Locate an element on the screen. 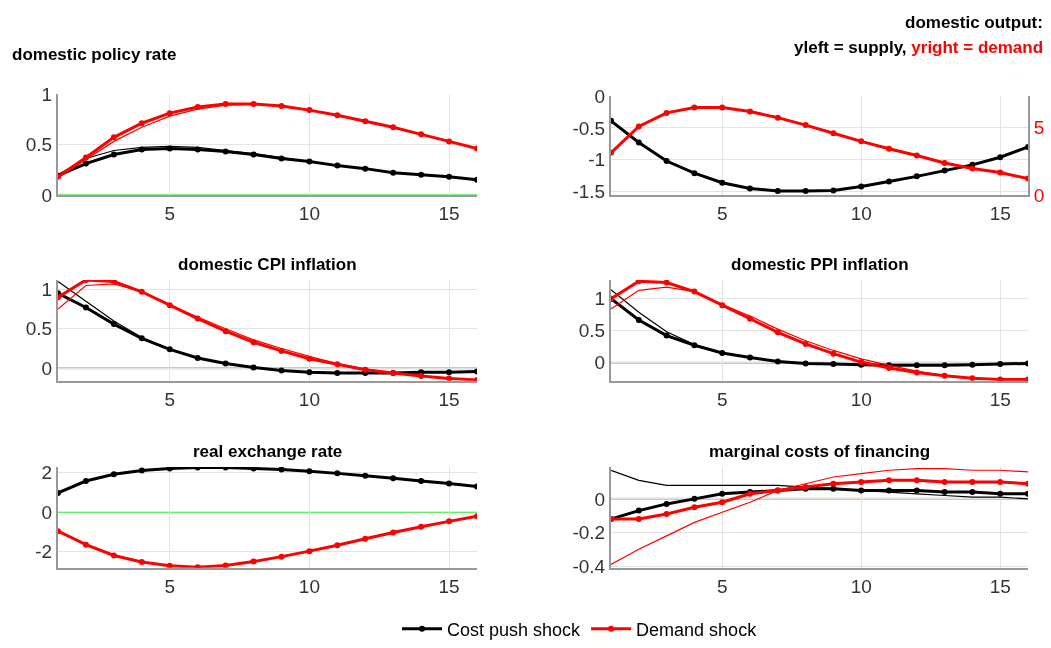  y-tick-label: 2 is located at coordinates (47, 473).